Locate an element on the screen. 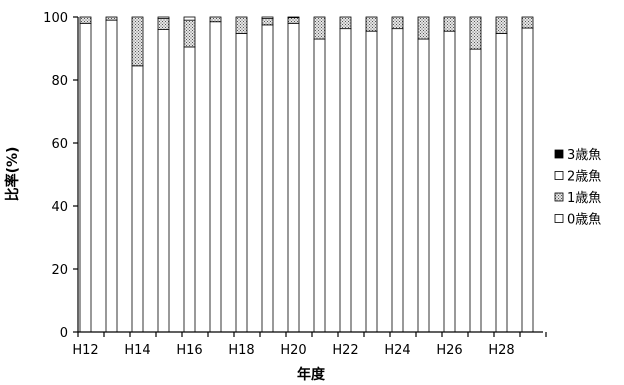 The height and width of the screenshot is (385, 624). y-tick-label: 0 is located at coordinates (64, 333).